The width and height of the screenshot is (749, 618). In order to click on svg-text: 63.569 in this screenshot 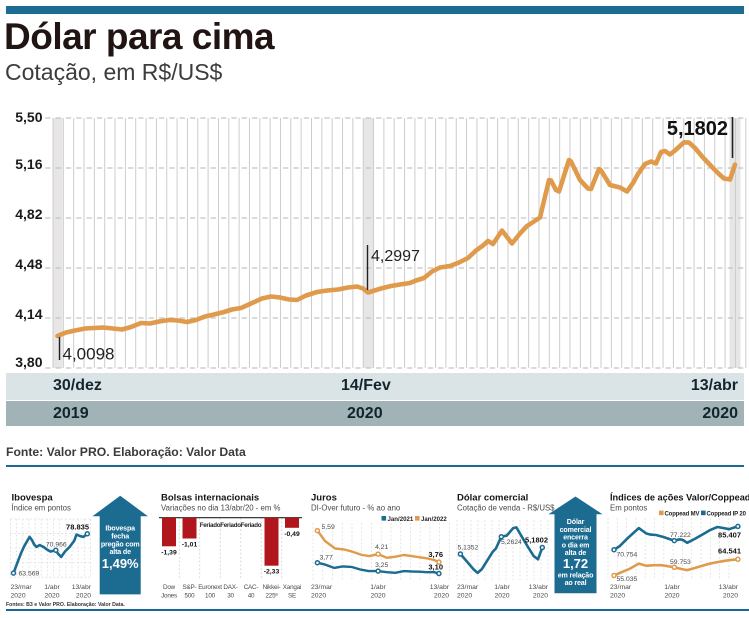, I will do `click(29, 574)`.